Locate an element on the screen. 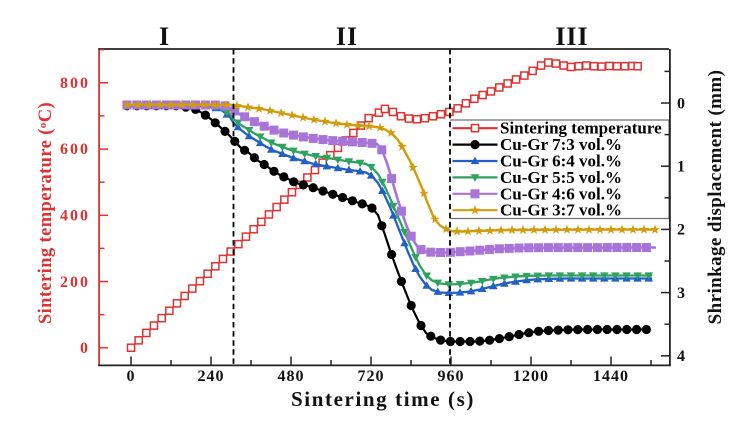  svg-text: Cu-Gr 7:3 vol.% is located at coordinates (561, 144).